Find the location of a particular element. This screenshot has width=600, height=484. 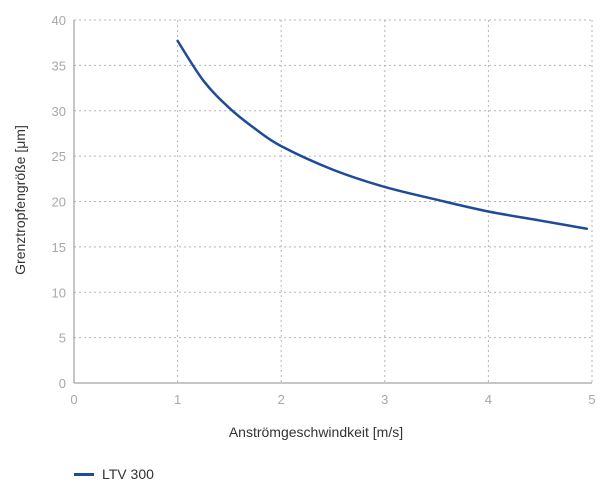

x-tick-labels: 0 1 2 3 4 5 is located at coordinates (332, 399).